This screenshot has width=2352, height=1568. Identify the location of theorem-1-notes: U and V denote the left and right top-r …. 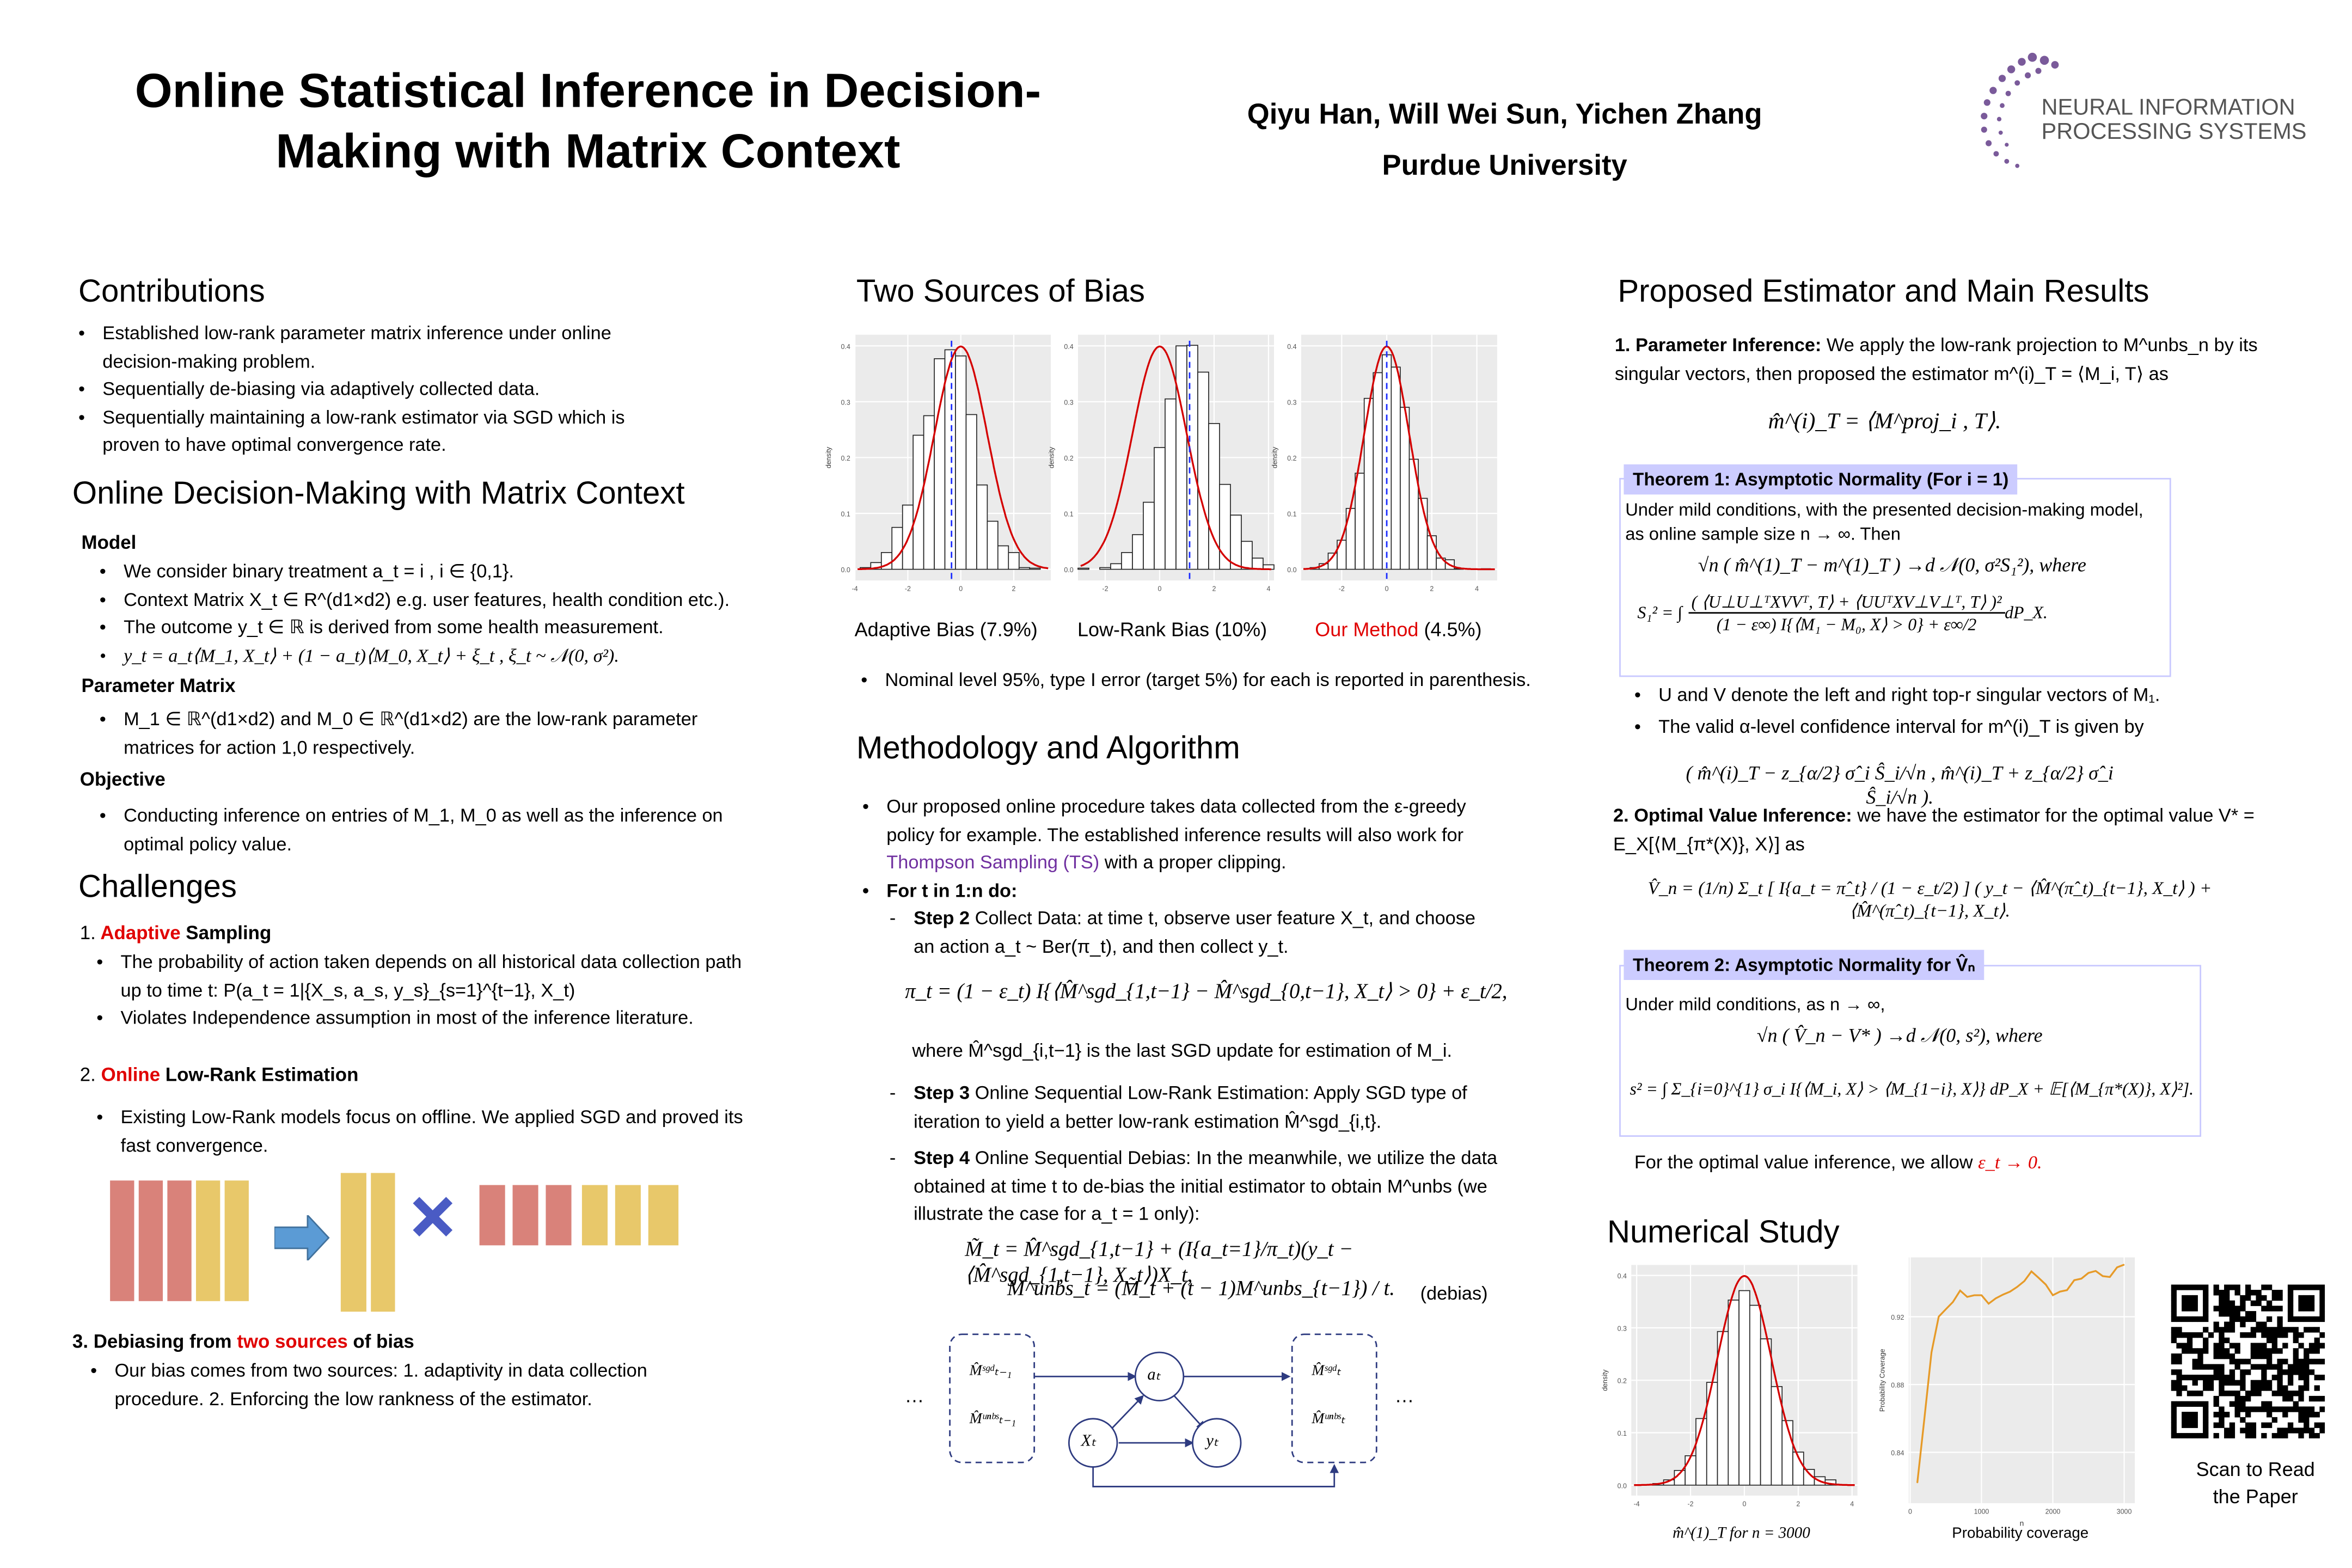
(1981, 711).